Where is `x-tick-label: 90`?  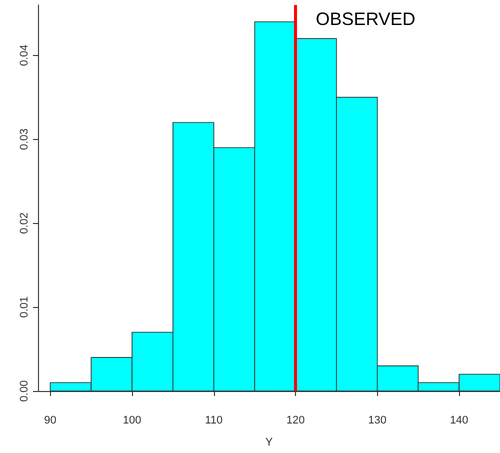 x-tick-label: 90 is located at coordinates (50, 420).